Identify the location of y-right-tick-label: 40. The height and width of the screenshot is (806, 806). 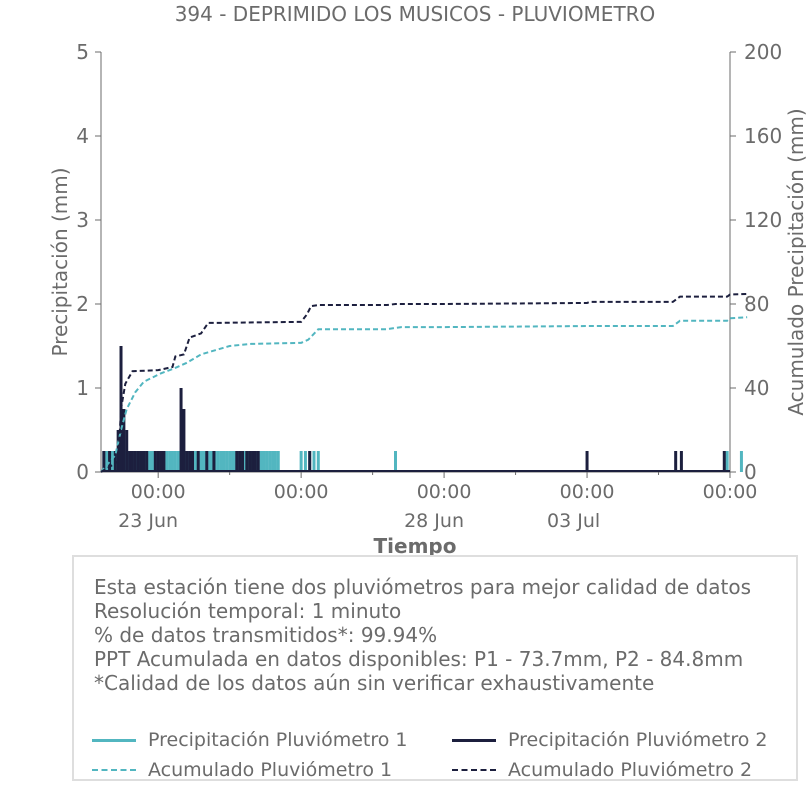
(756, 388).